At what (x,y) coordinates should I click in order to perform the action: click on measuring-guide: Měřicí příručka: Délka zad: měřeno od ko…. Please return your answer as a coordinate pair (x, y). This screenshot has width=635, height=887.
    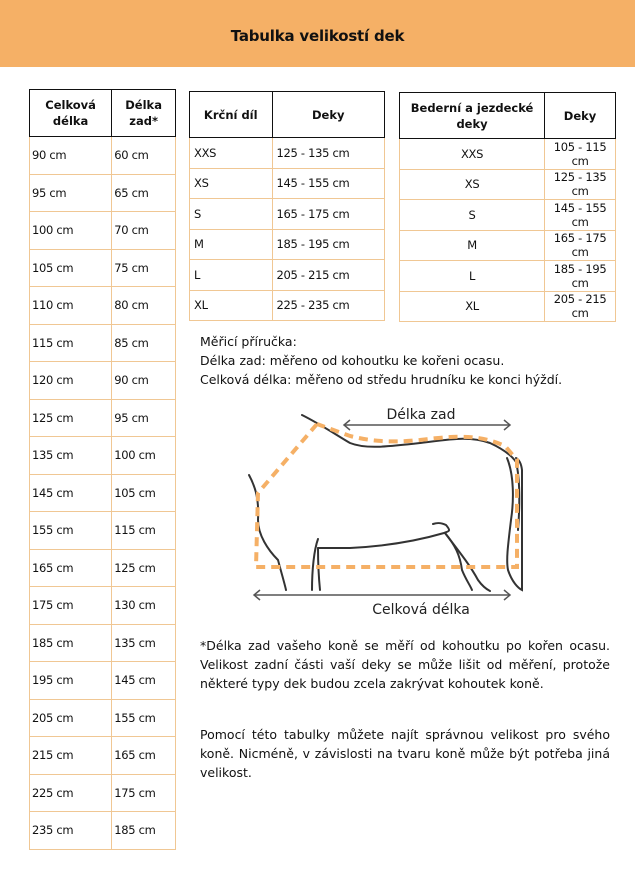
    Looking at the image, I should click on (381, 360).